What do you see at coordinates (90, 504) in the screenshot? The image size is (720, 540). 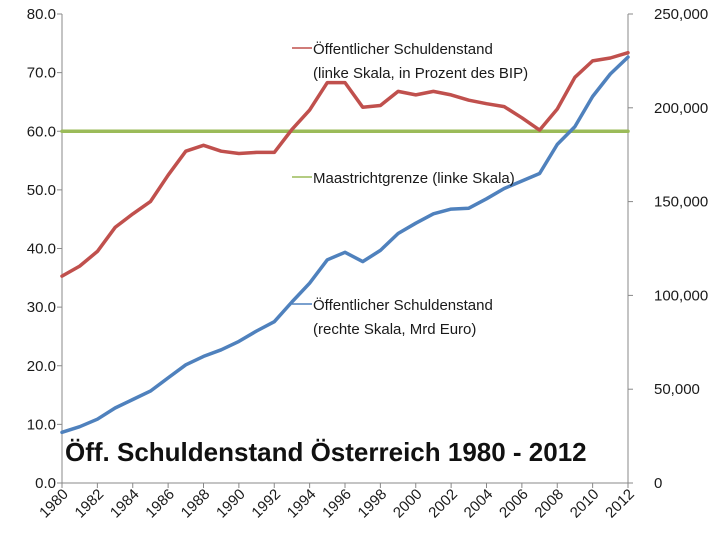 I see `x-tick-label: 1982` at bounding box center [90, 504].